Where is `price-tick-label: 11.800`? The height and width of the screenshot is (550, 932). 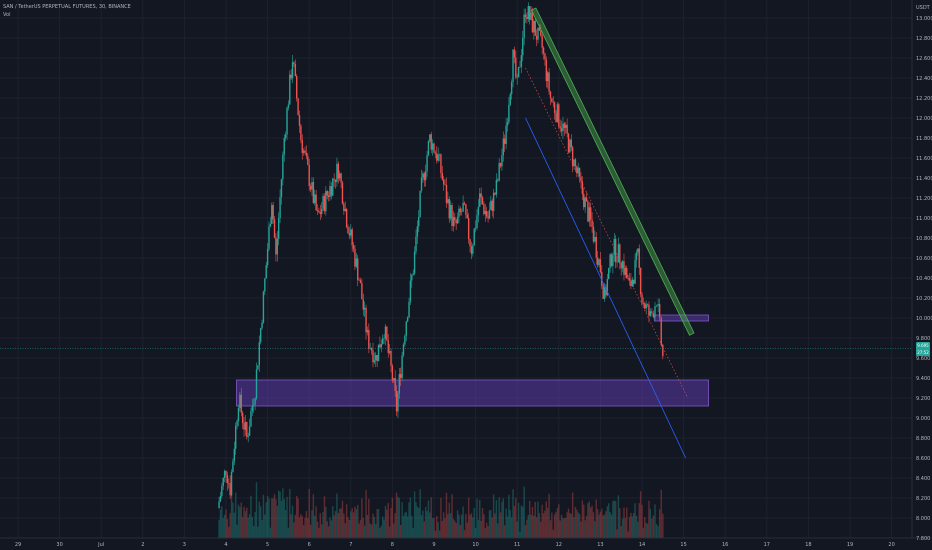
price-tick-label: 11.800 is located at coordinates (924, 139).